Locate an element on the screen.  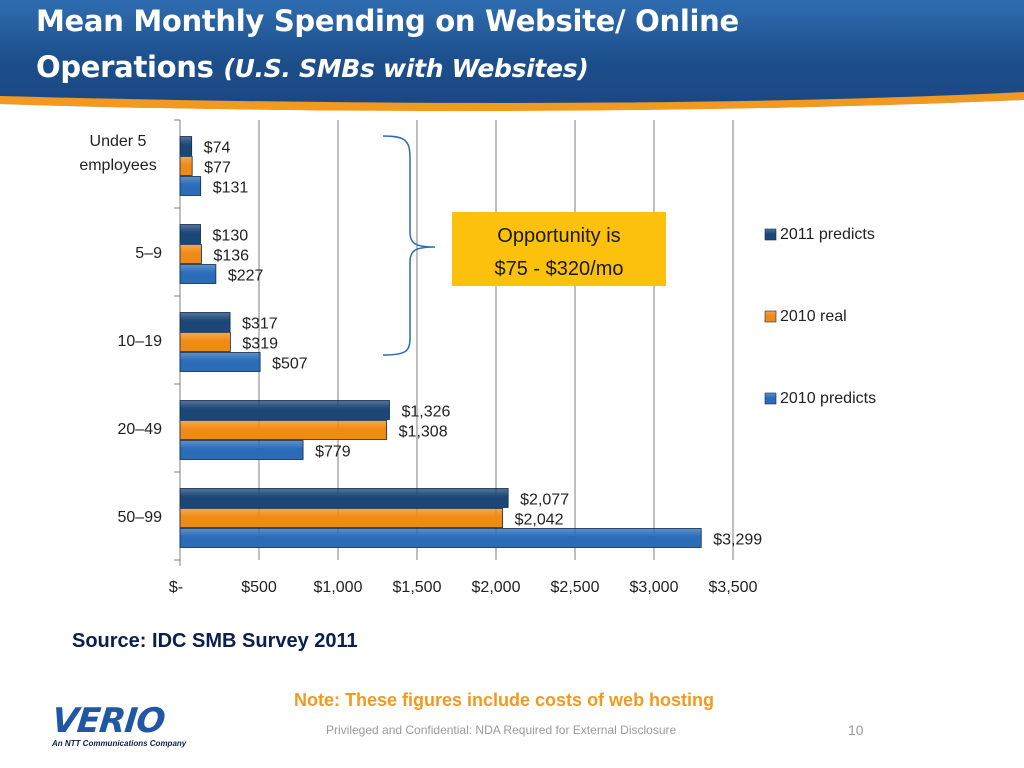
category-label: 5–9 is located at coordinates (148, 253).